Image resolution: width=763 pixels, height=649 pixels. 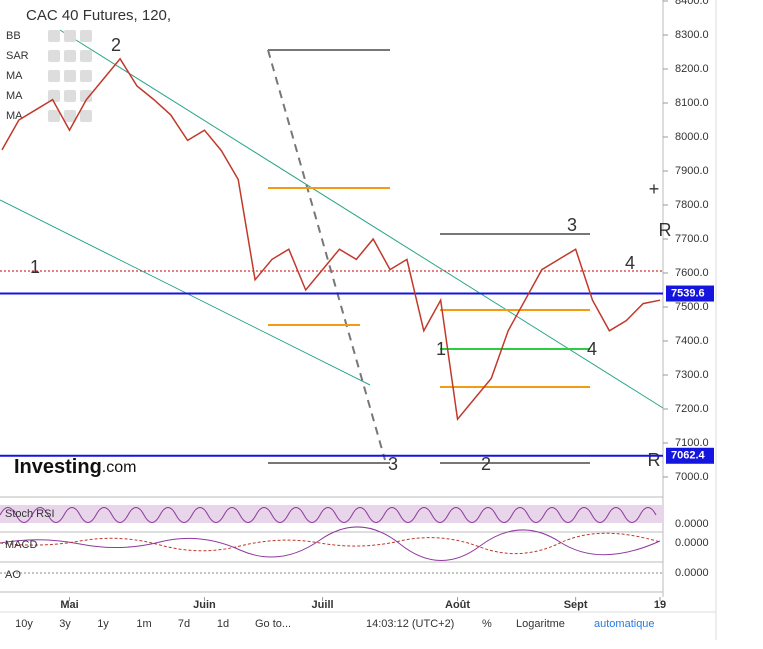 I want to click on fib-line, so click(x=326, y=255).